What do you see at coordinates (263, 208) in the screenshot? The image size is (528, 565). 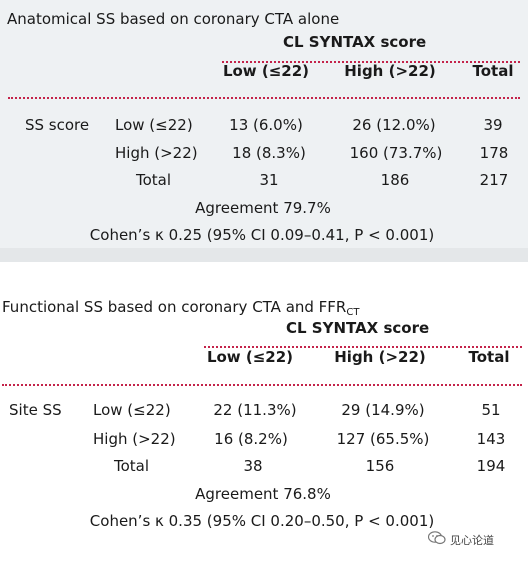 I see `table-1-agreement: Agreement 79.7%` at bounding box center [263, 208].